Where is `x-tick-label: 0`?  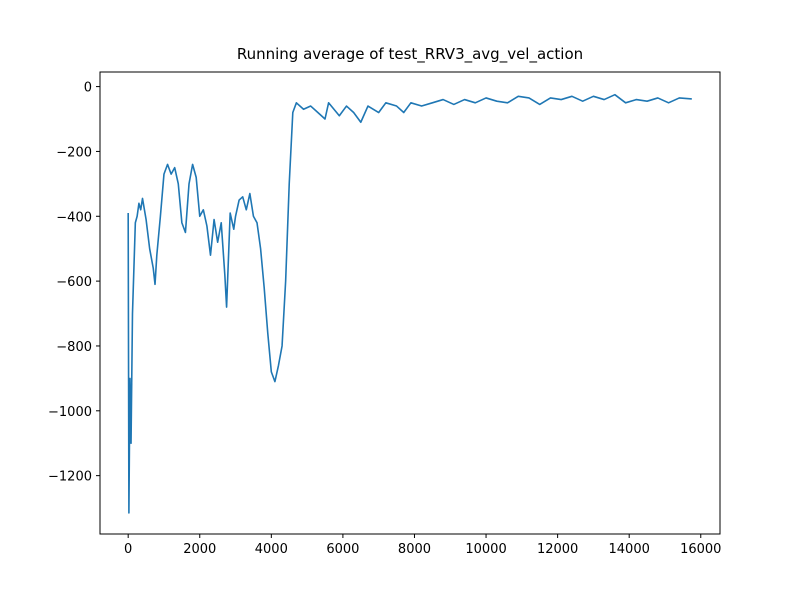
x-tick-label: 0 is located at coordinates (128, 549).